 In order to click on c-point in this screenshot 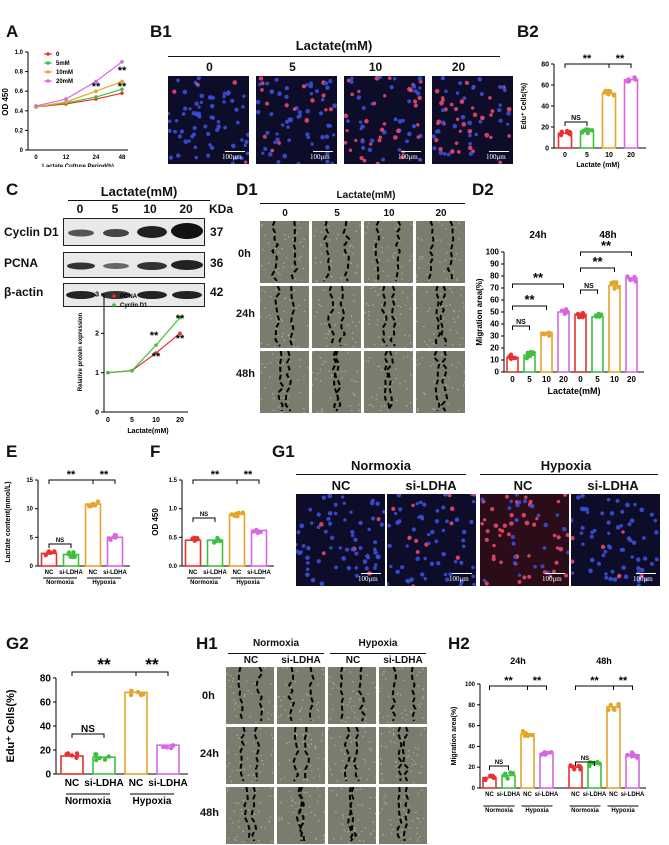, I will do `click(180, 317)`.